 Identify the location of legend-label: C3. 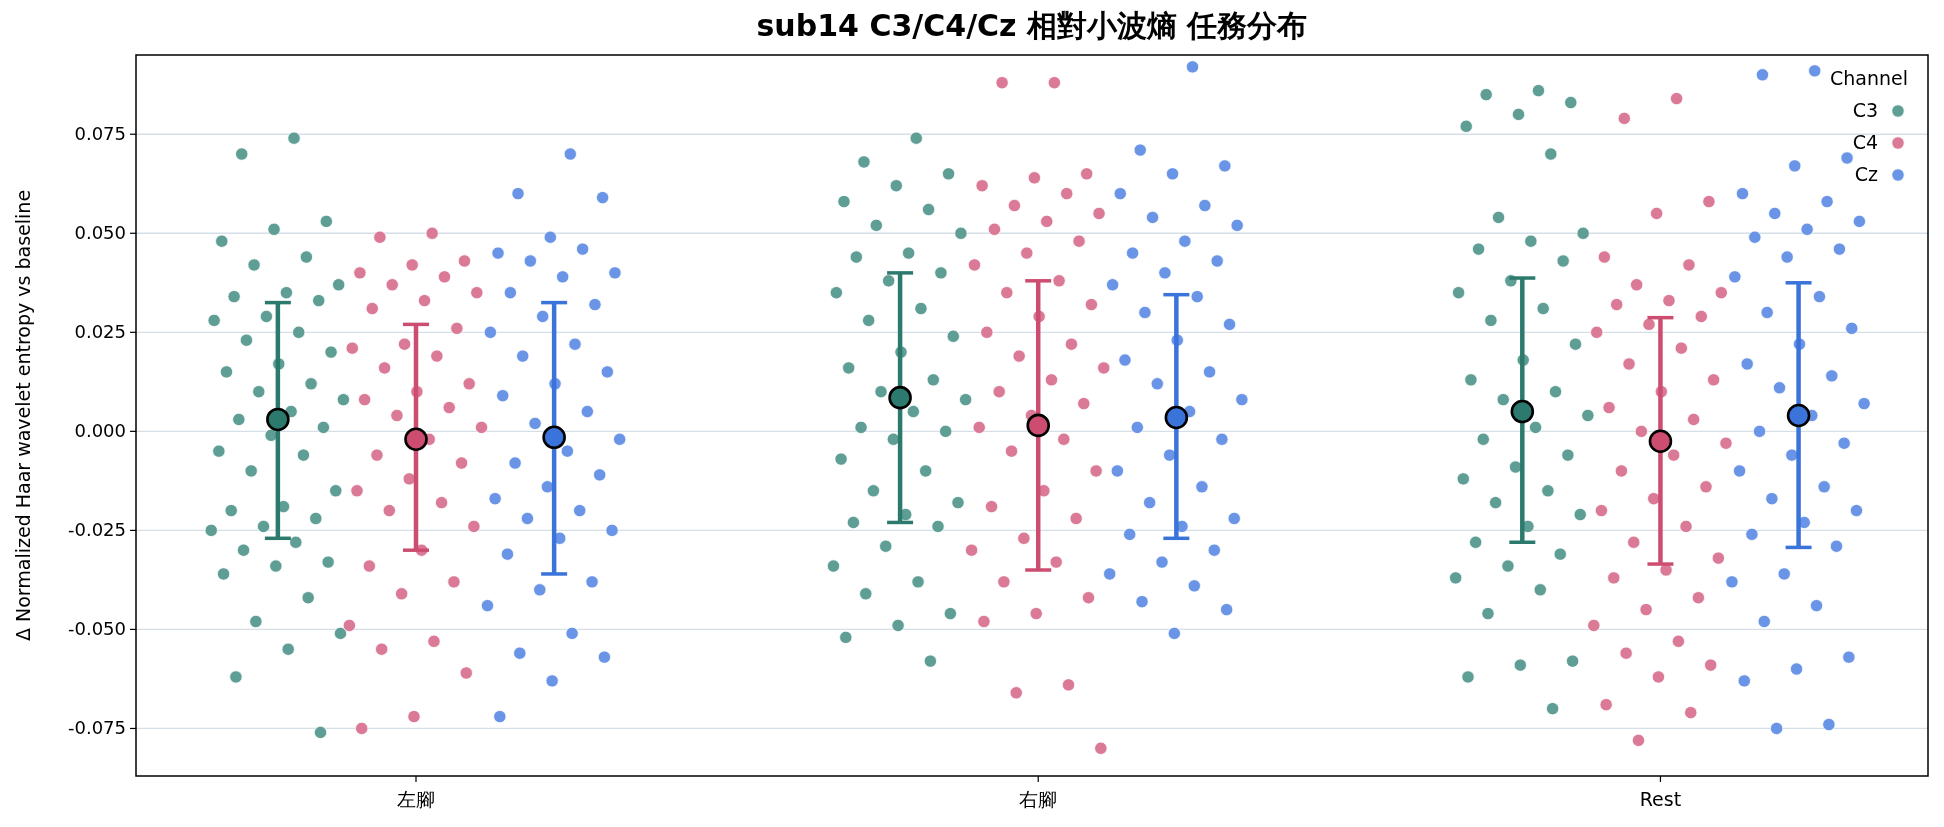
(1865, 110).